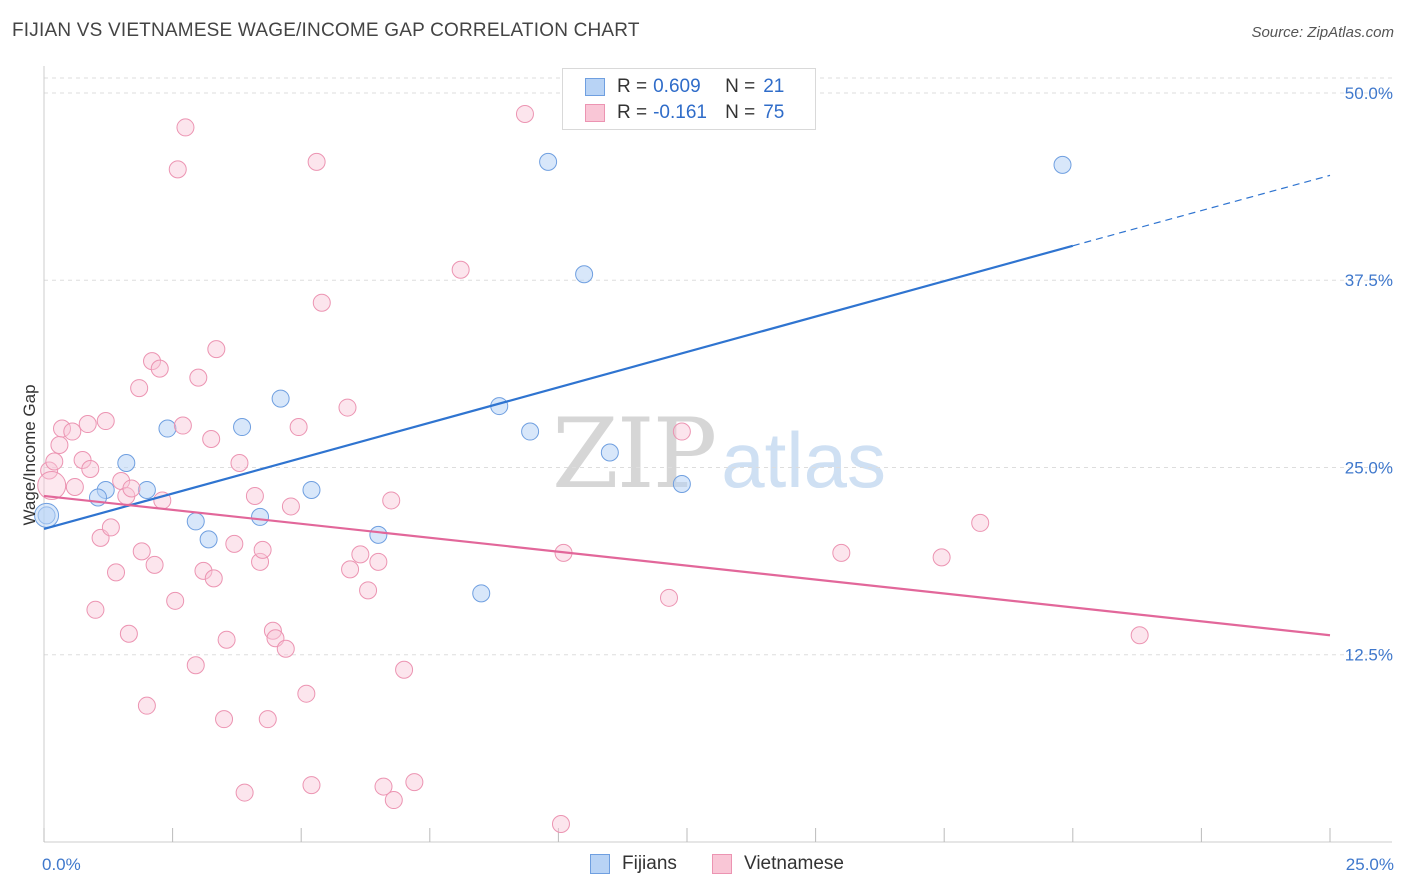  What do you see at coordinates (52, 485) in the screenshot?
I see `vietnamese-point-large` at bounding box center [52, 485].